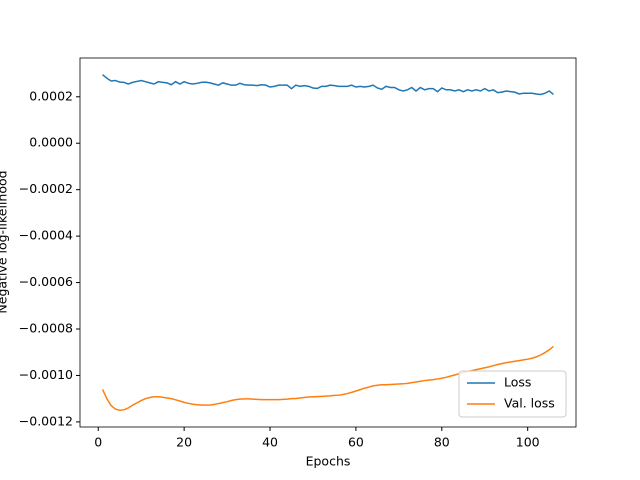 This screenshot has height=480, width=640. Describe the element at coordinates (528, 442) in the screenshot. I see `x-tick-label: 100` at that location.